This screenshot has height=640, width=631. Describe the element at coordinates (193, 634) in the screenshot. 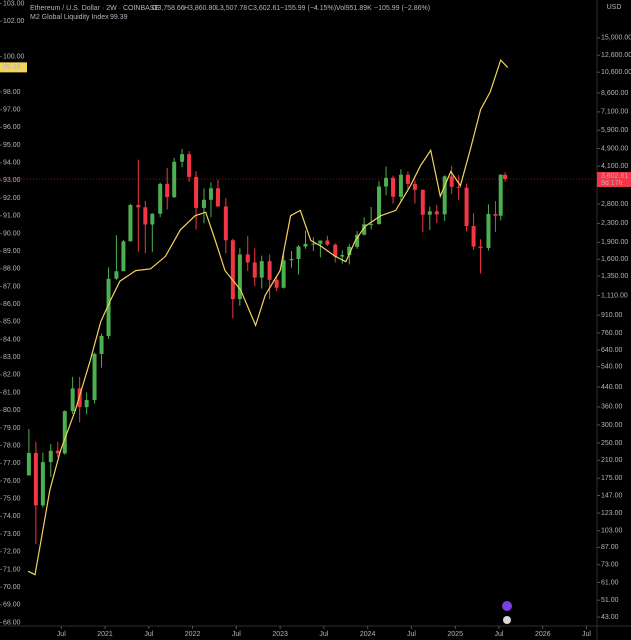

I see `x-tick-label: 2022` at that location.